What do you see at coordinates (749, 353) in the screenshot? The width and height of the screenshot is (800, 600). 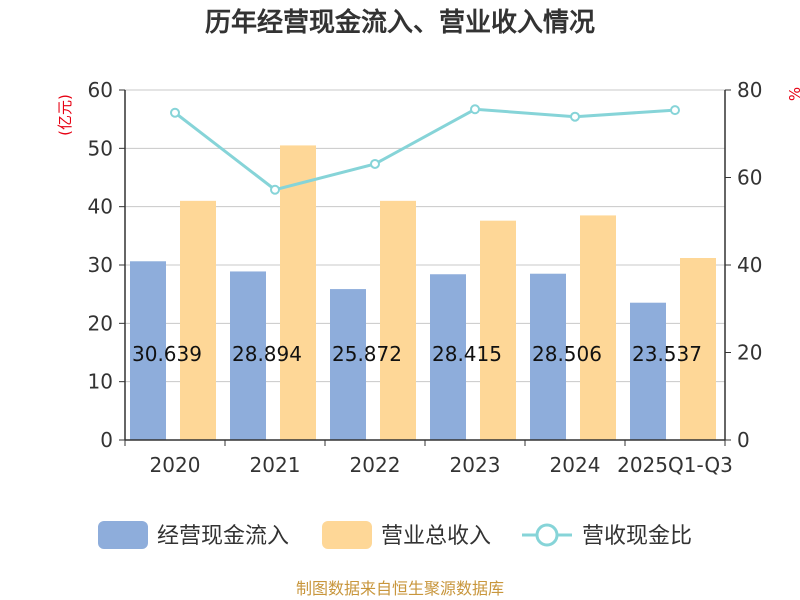 I see `right-tick-label: 20` at bounding box center [749, 353].